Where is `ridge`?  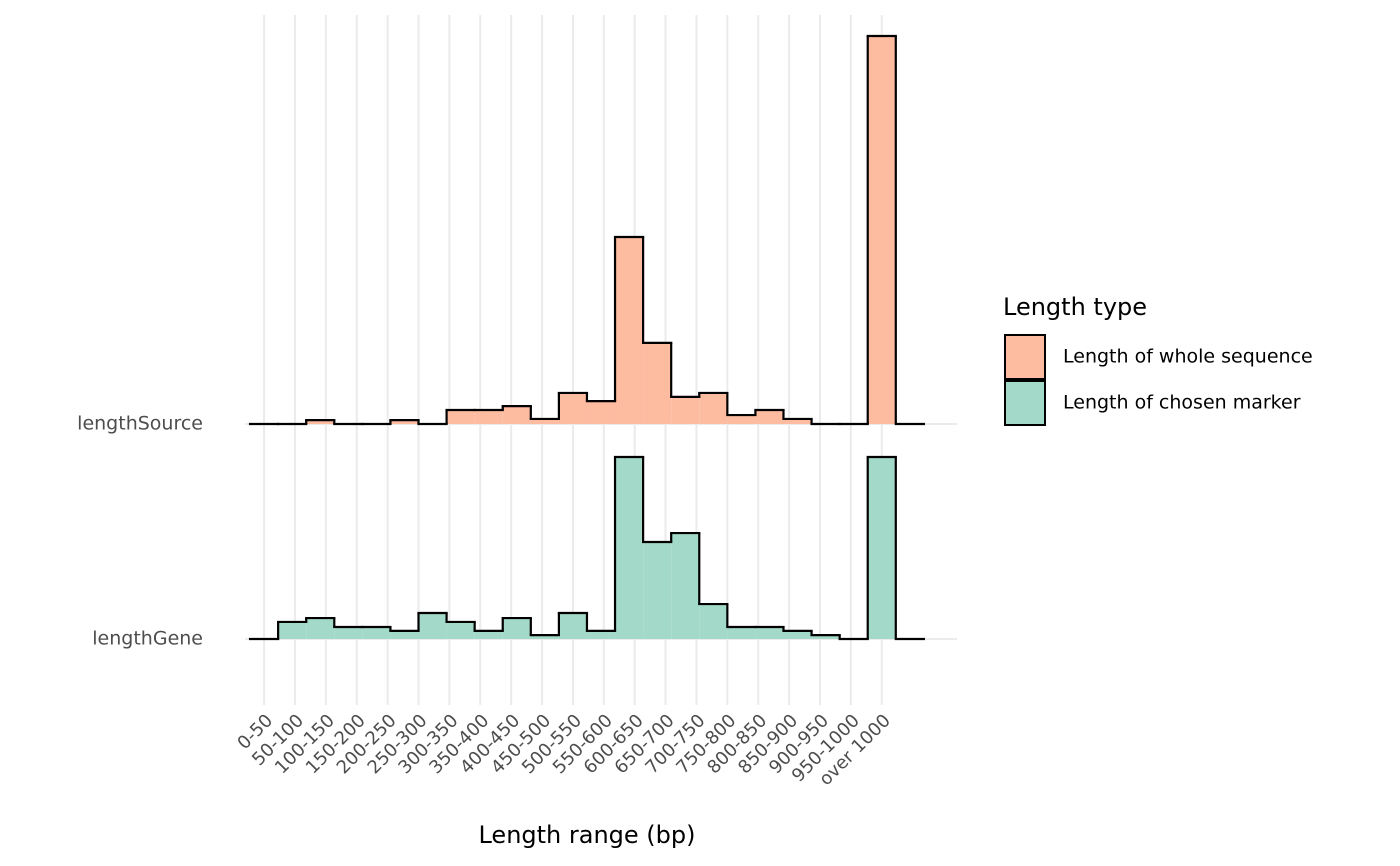
ridge is located at coordinates (586, 548).